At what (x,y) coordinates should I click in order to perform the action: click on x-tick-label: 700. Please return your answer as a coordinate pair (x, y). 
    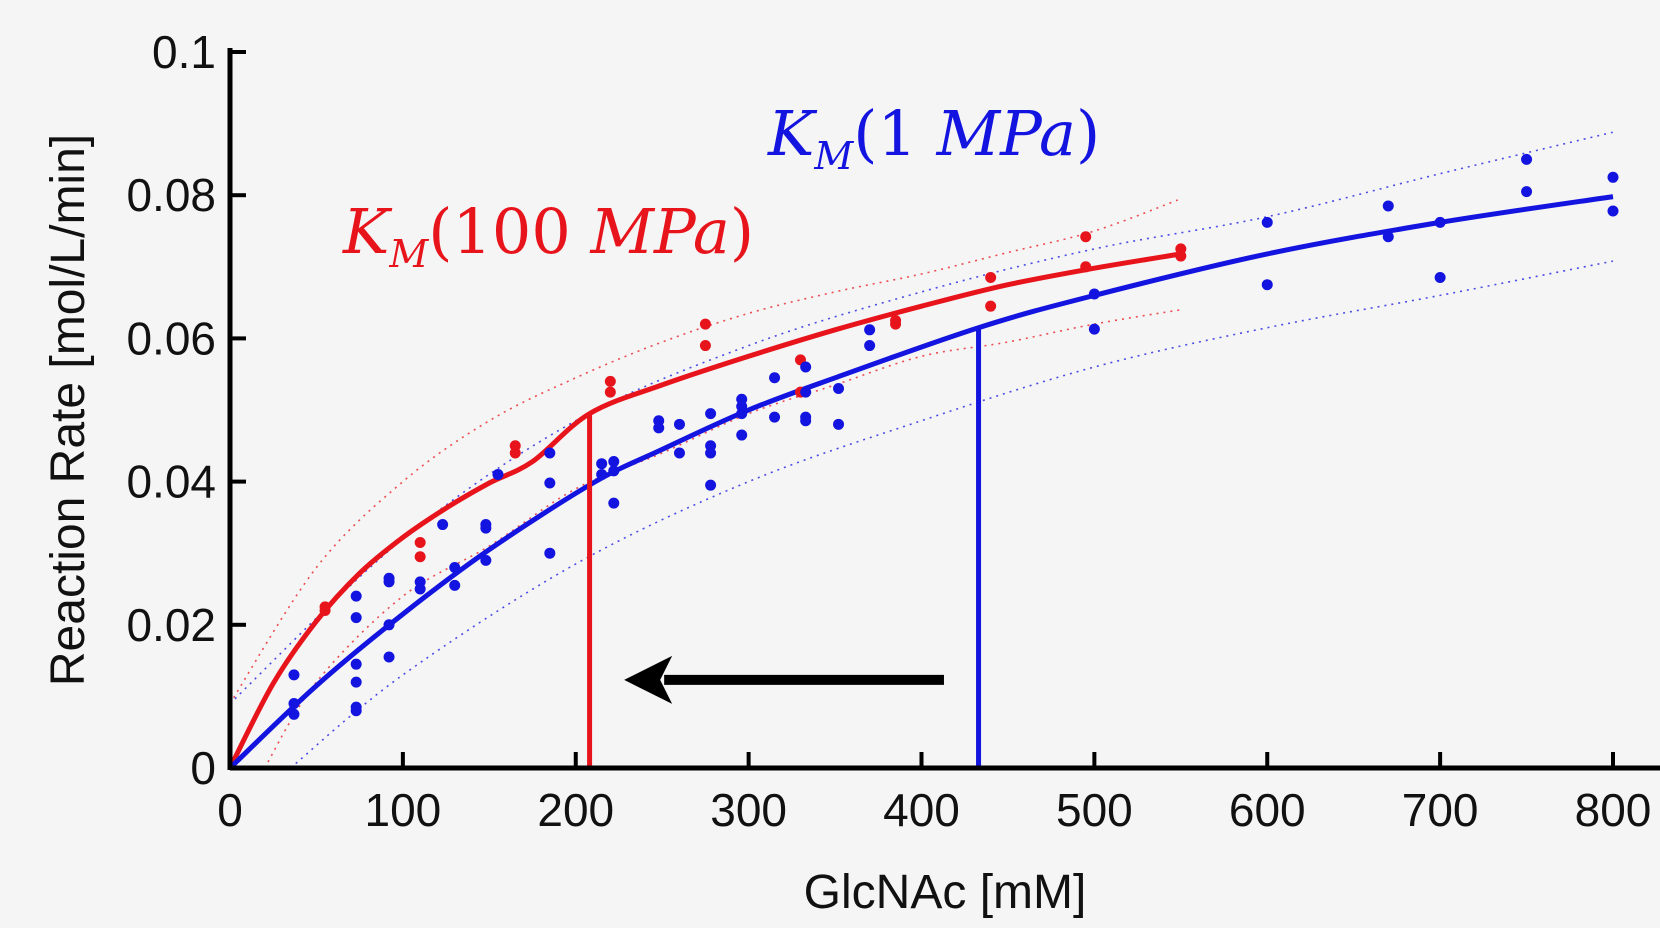
    Looking at the image, I should click on (1440, 810).